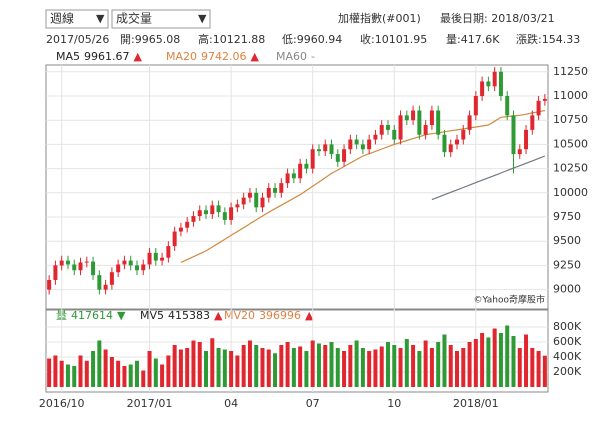 The image size is (600, 433). Describe the element at coordinates (62, 18) in the screenshot. I see `period-select-text: 週線` at that location.